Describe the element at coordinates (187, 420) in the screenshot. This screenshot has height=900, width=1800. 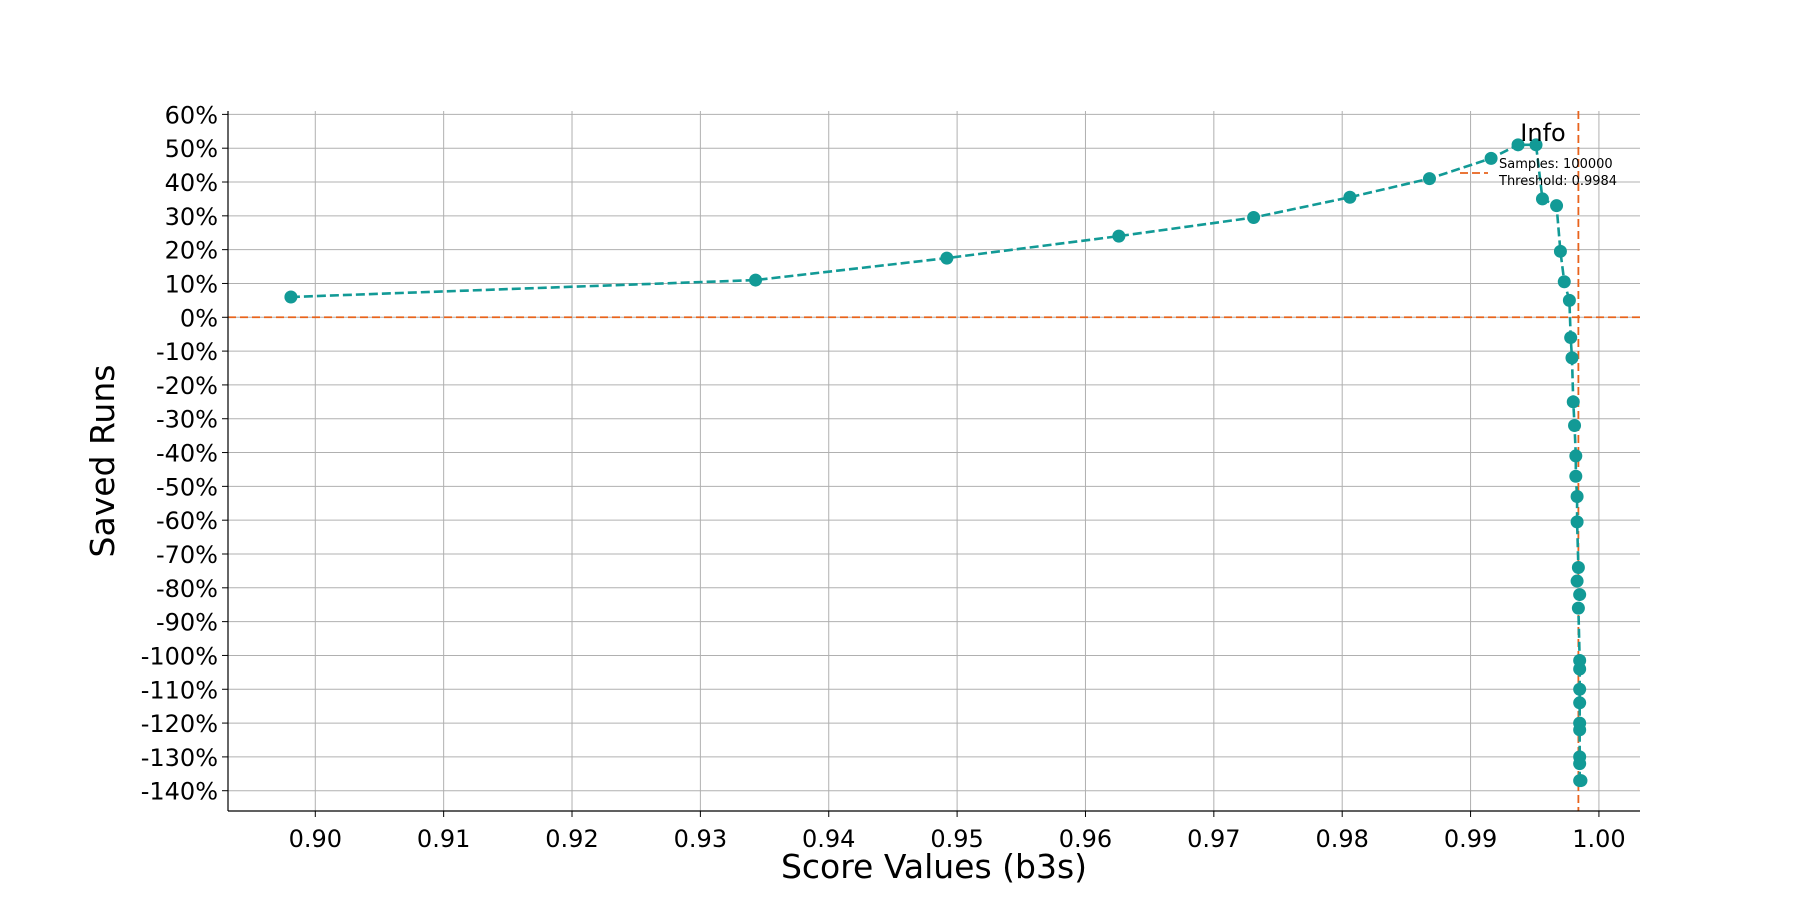
I see `y-tick-label: -30%` at that location.